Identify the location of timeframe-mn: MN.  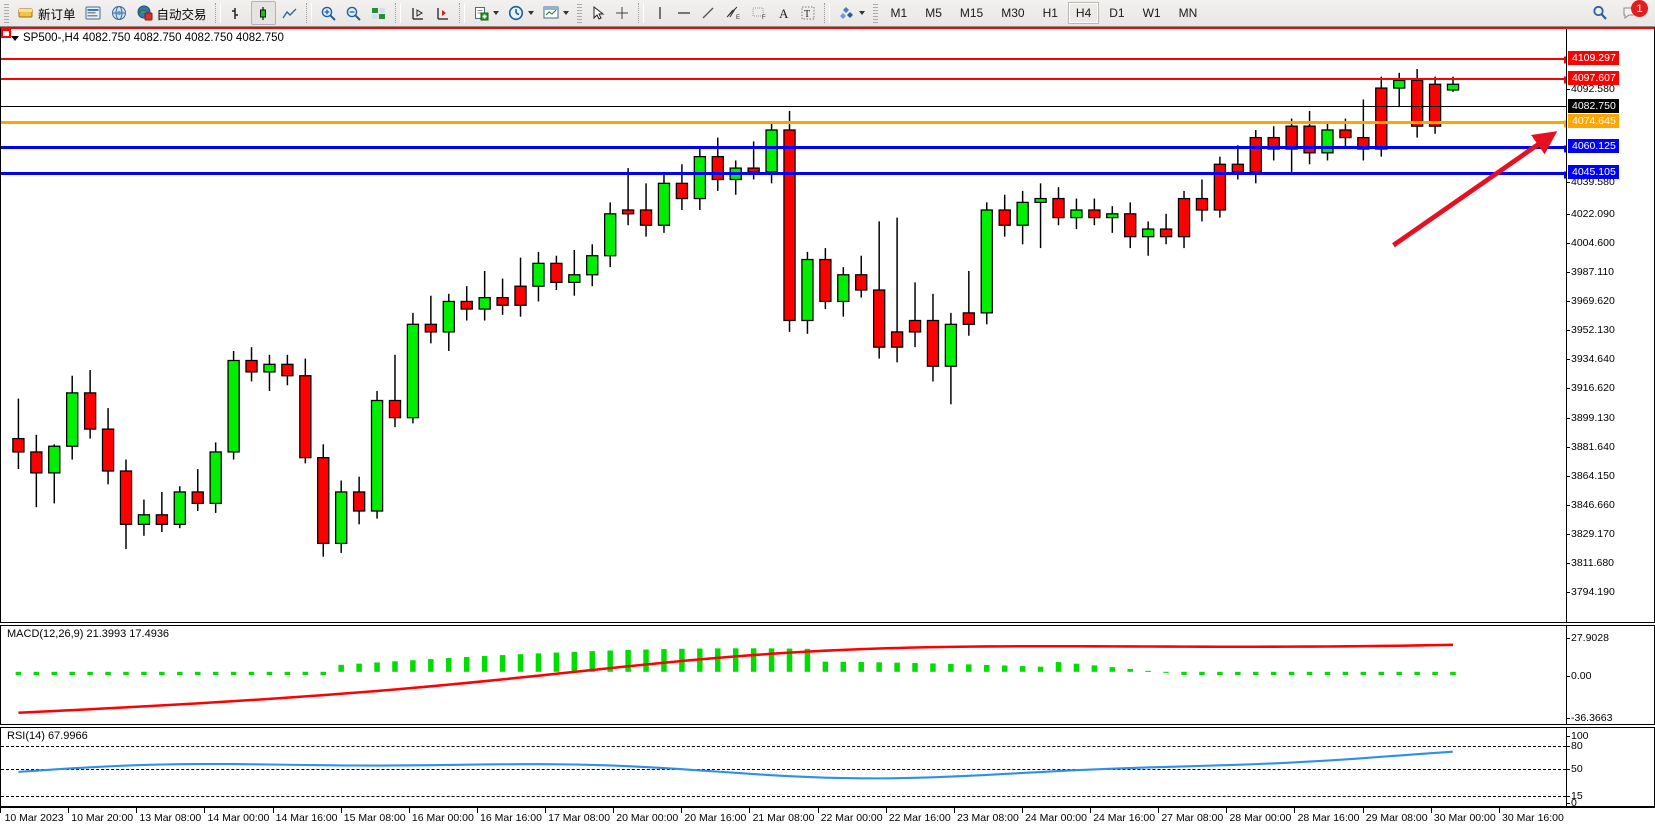
(1188, 13).